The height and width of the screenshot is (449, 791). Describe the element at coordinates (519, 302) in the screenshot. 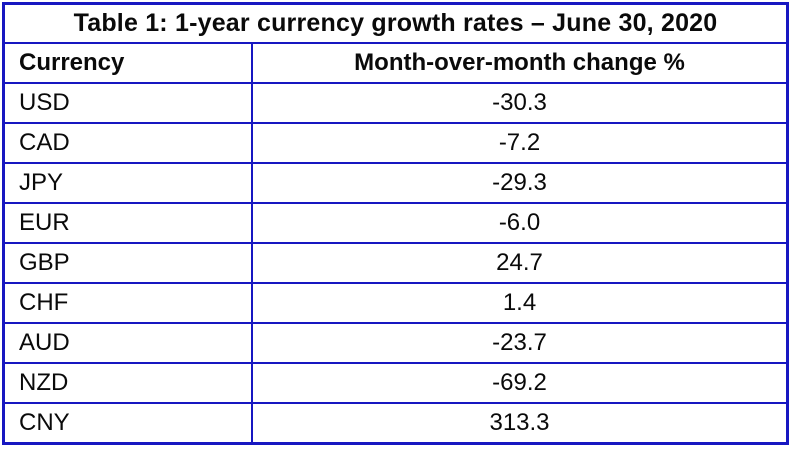

I see `change-cell: 1.4` at that location.